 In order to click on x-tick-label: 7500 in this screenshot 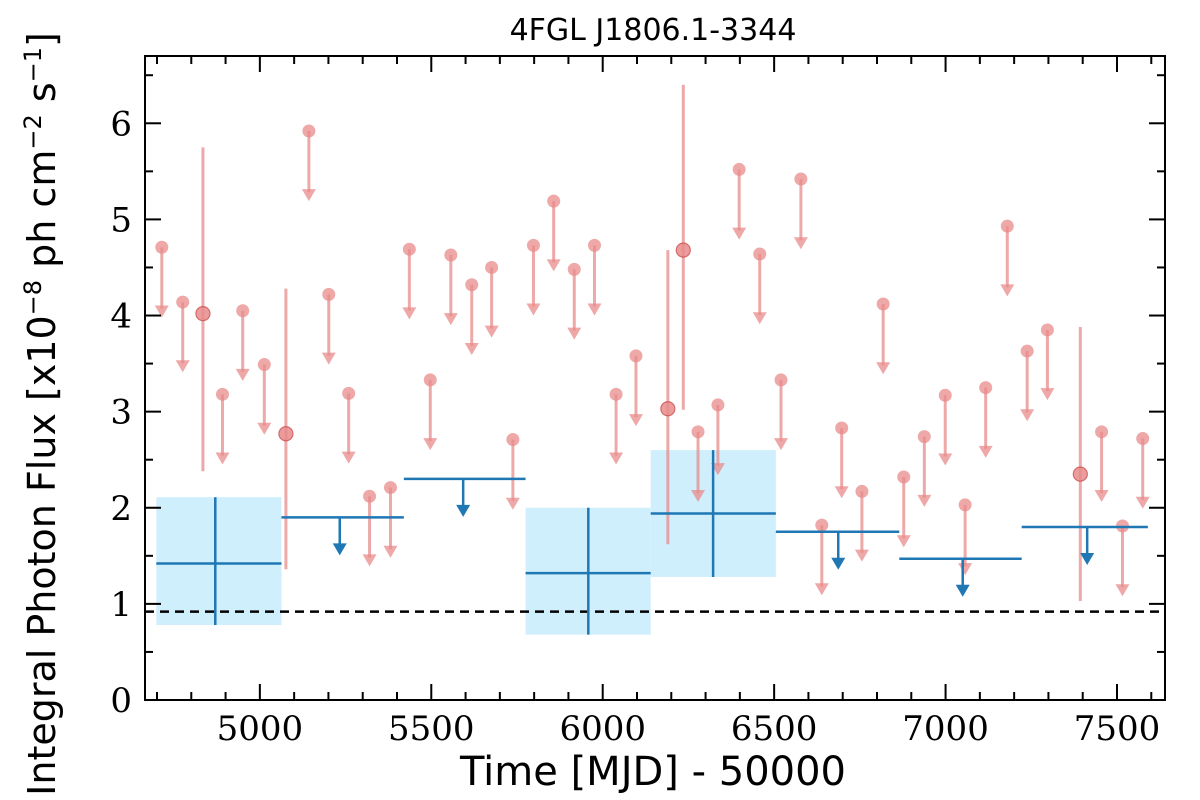, I will do `click(1117, 729)`.